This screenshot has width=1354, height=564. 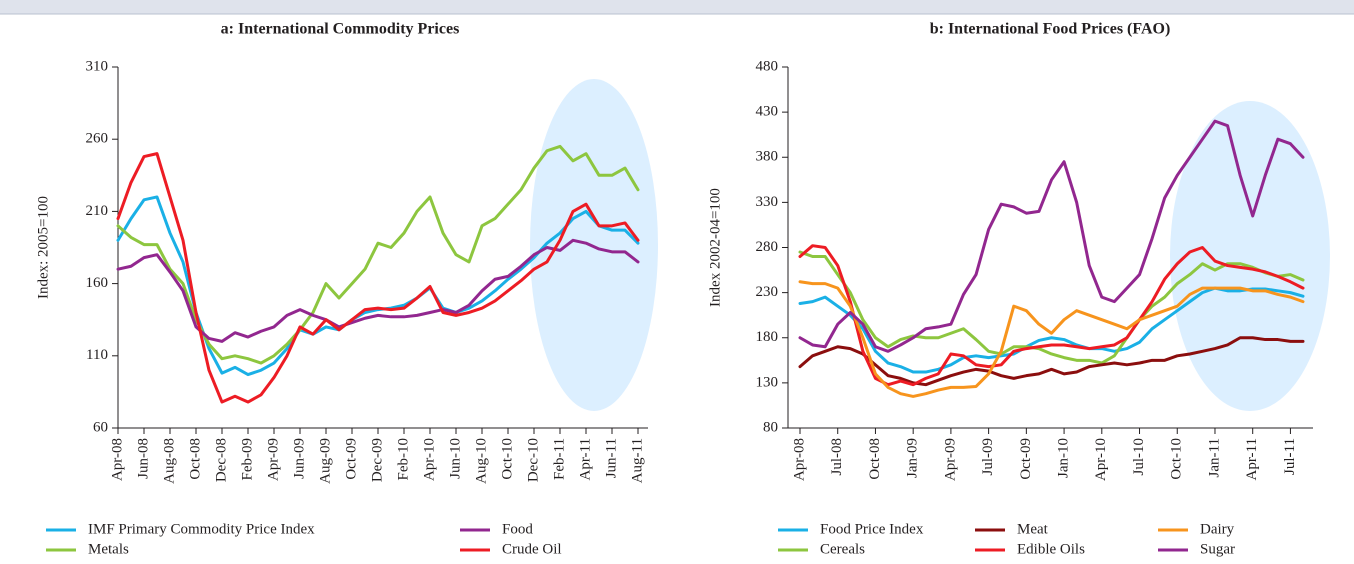 What do you see at coordinates (481, 461) in the screenshot?
I see `x-tick-label: Aug-10` at bounding box center [481, 461].